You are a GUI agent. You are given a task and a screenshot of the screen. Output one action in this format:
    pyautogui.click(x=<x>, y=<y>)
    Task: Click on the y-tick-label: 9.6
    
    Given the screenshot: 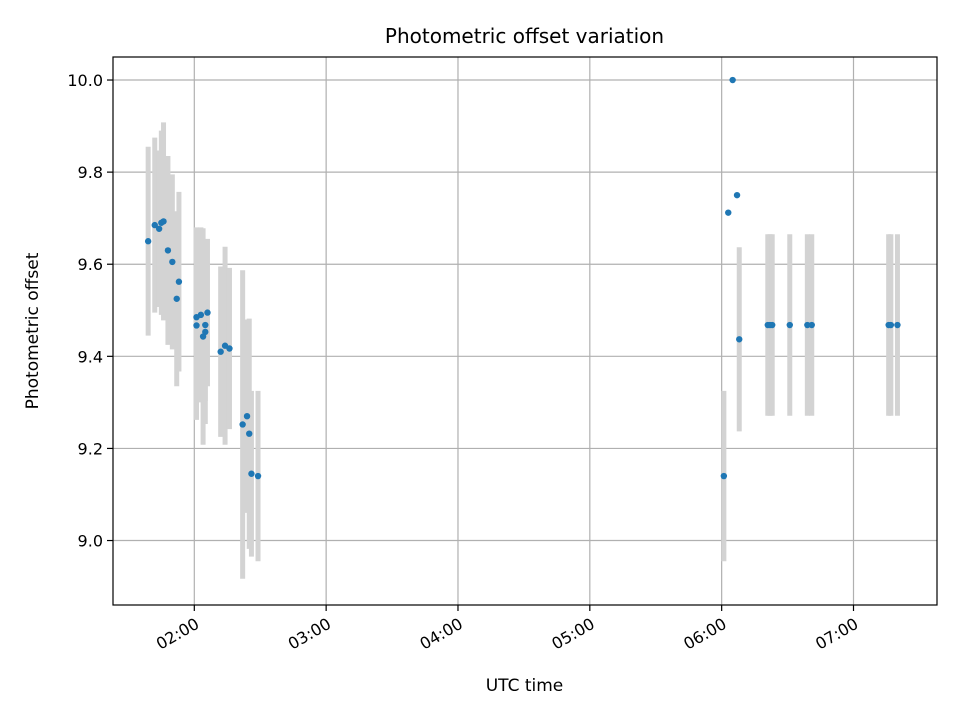 What is the action you would take?
    pyautogui.click(x=90, y=264)
    